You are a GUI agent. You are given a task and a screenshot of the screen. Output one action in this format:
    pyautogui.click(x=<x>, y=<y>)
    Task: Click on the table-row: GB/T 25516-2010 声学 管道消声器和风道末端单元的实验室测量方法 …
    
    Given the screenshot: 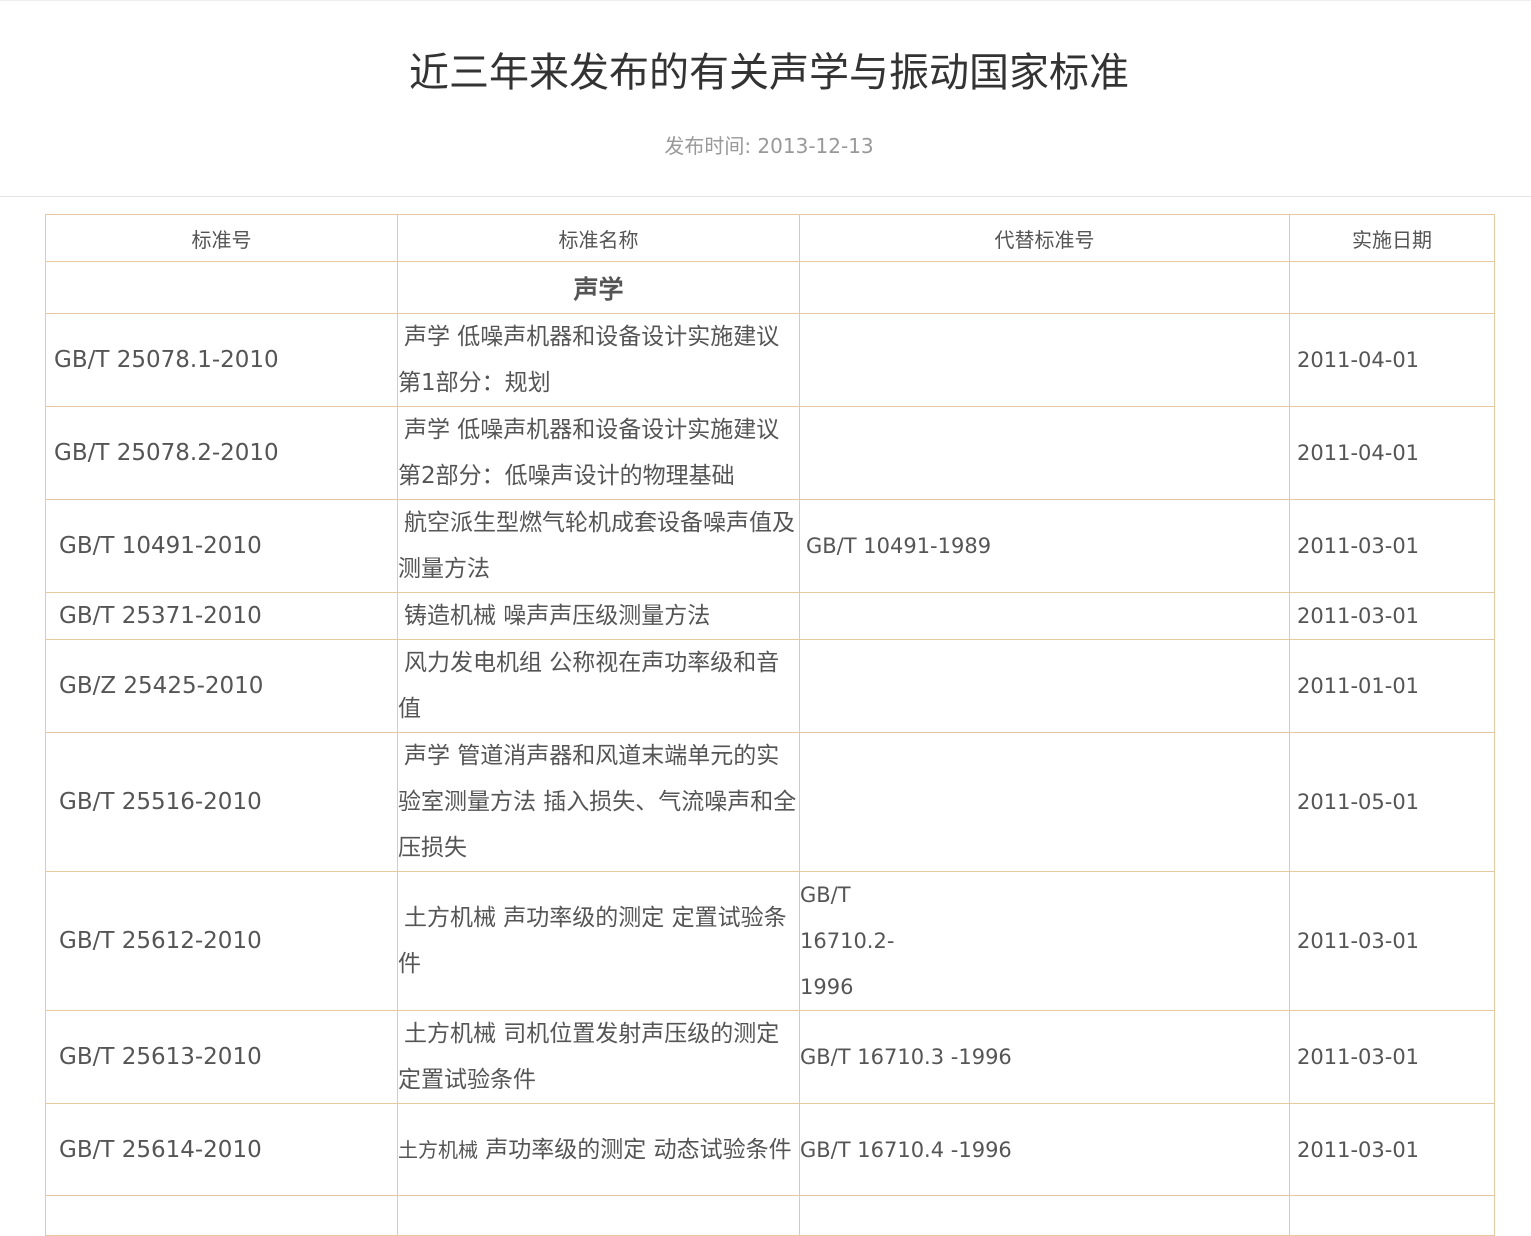 What is the action you would take?
    pyautogui.click(x=770, y=802)
    